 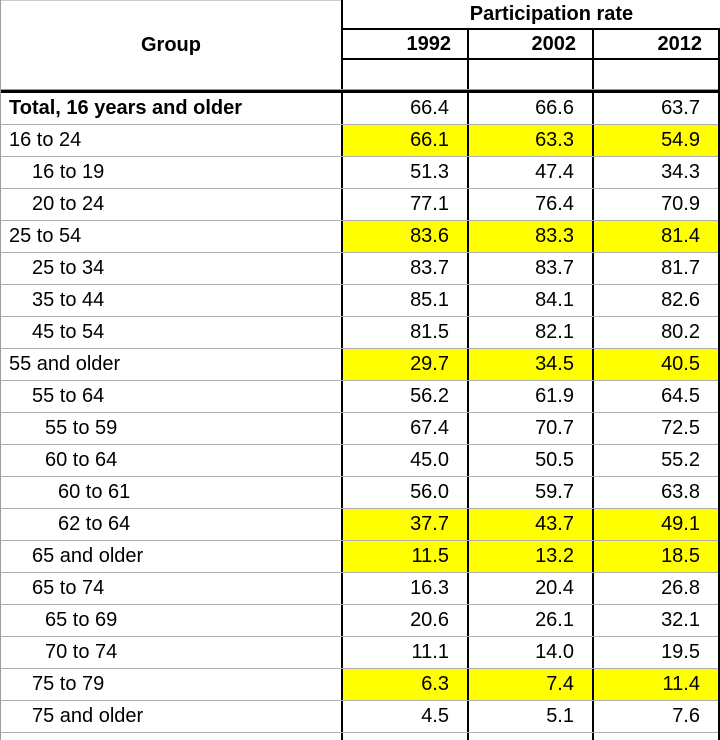 What do you see at coordinates (126, 108) in the screenshot?
I see `group-cell: Total, 16 years and older` at bounding box center [126, 108].